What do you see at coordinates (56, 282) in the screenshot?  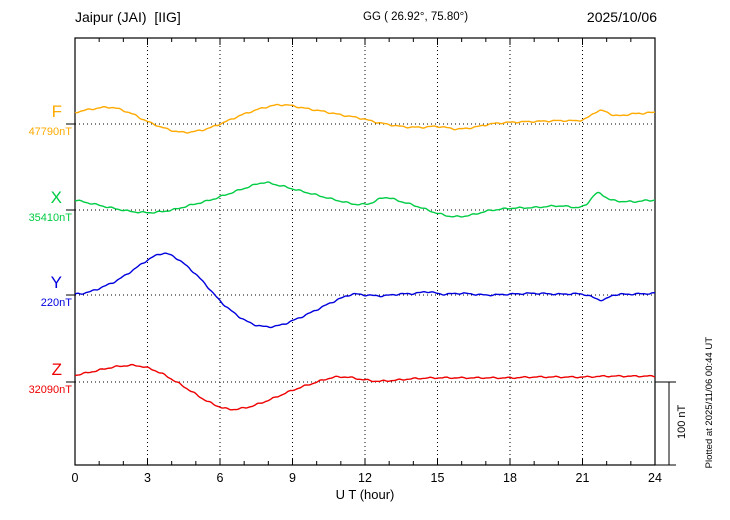 I see `trace-letter-y: Y` at bounding box center [56, 282].